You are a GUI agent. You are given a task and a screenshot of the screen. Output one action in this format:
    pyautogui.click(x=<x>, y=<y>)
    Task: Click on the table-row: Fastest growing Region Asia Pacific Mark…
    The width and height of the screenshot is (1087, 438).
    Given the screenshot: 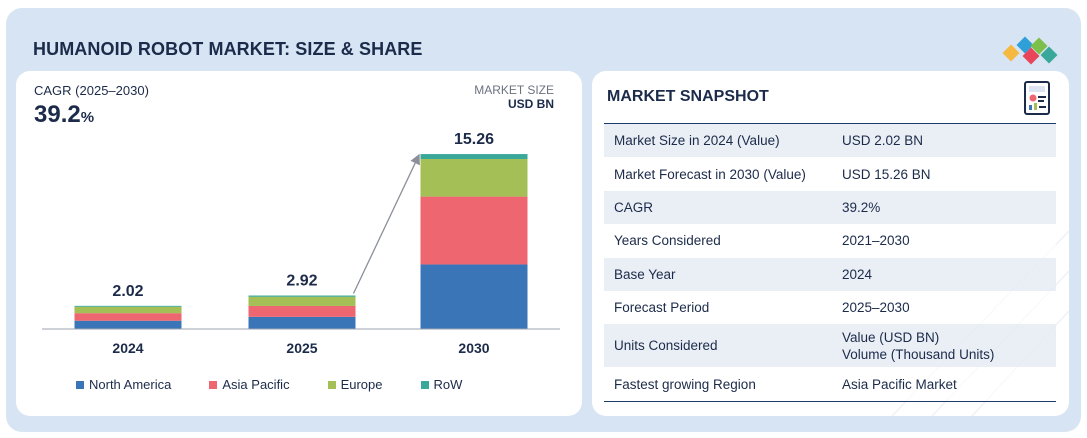 What is the action you would take?
    pyautogui.click(x=830, y=384)
    